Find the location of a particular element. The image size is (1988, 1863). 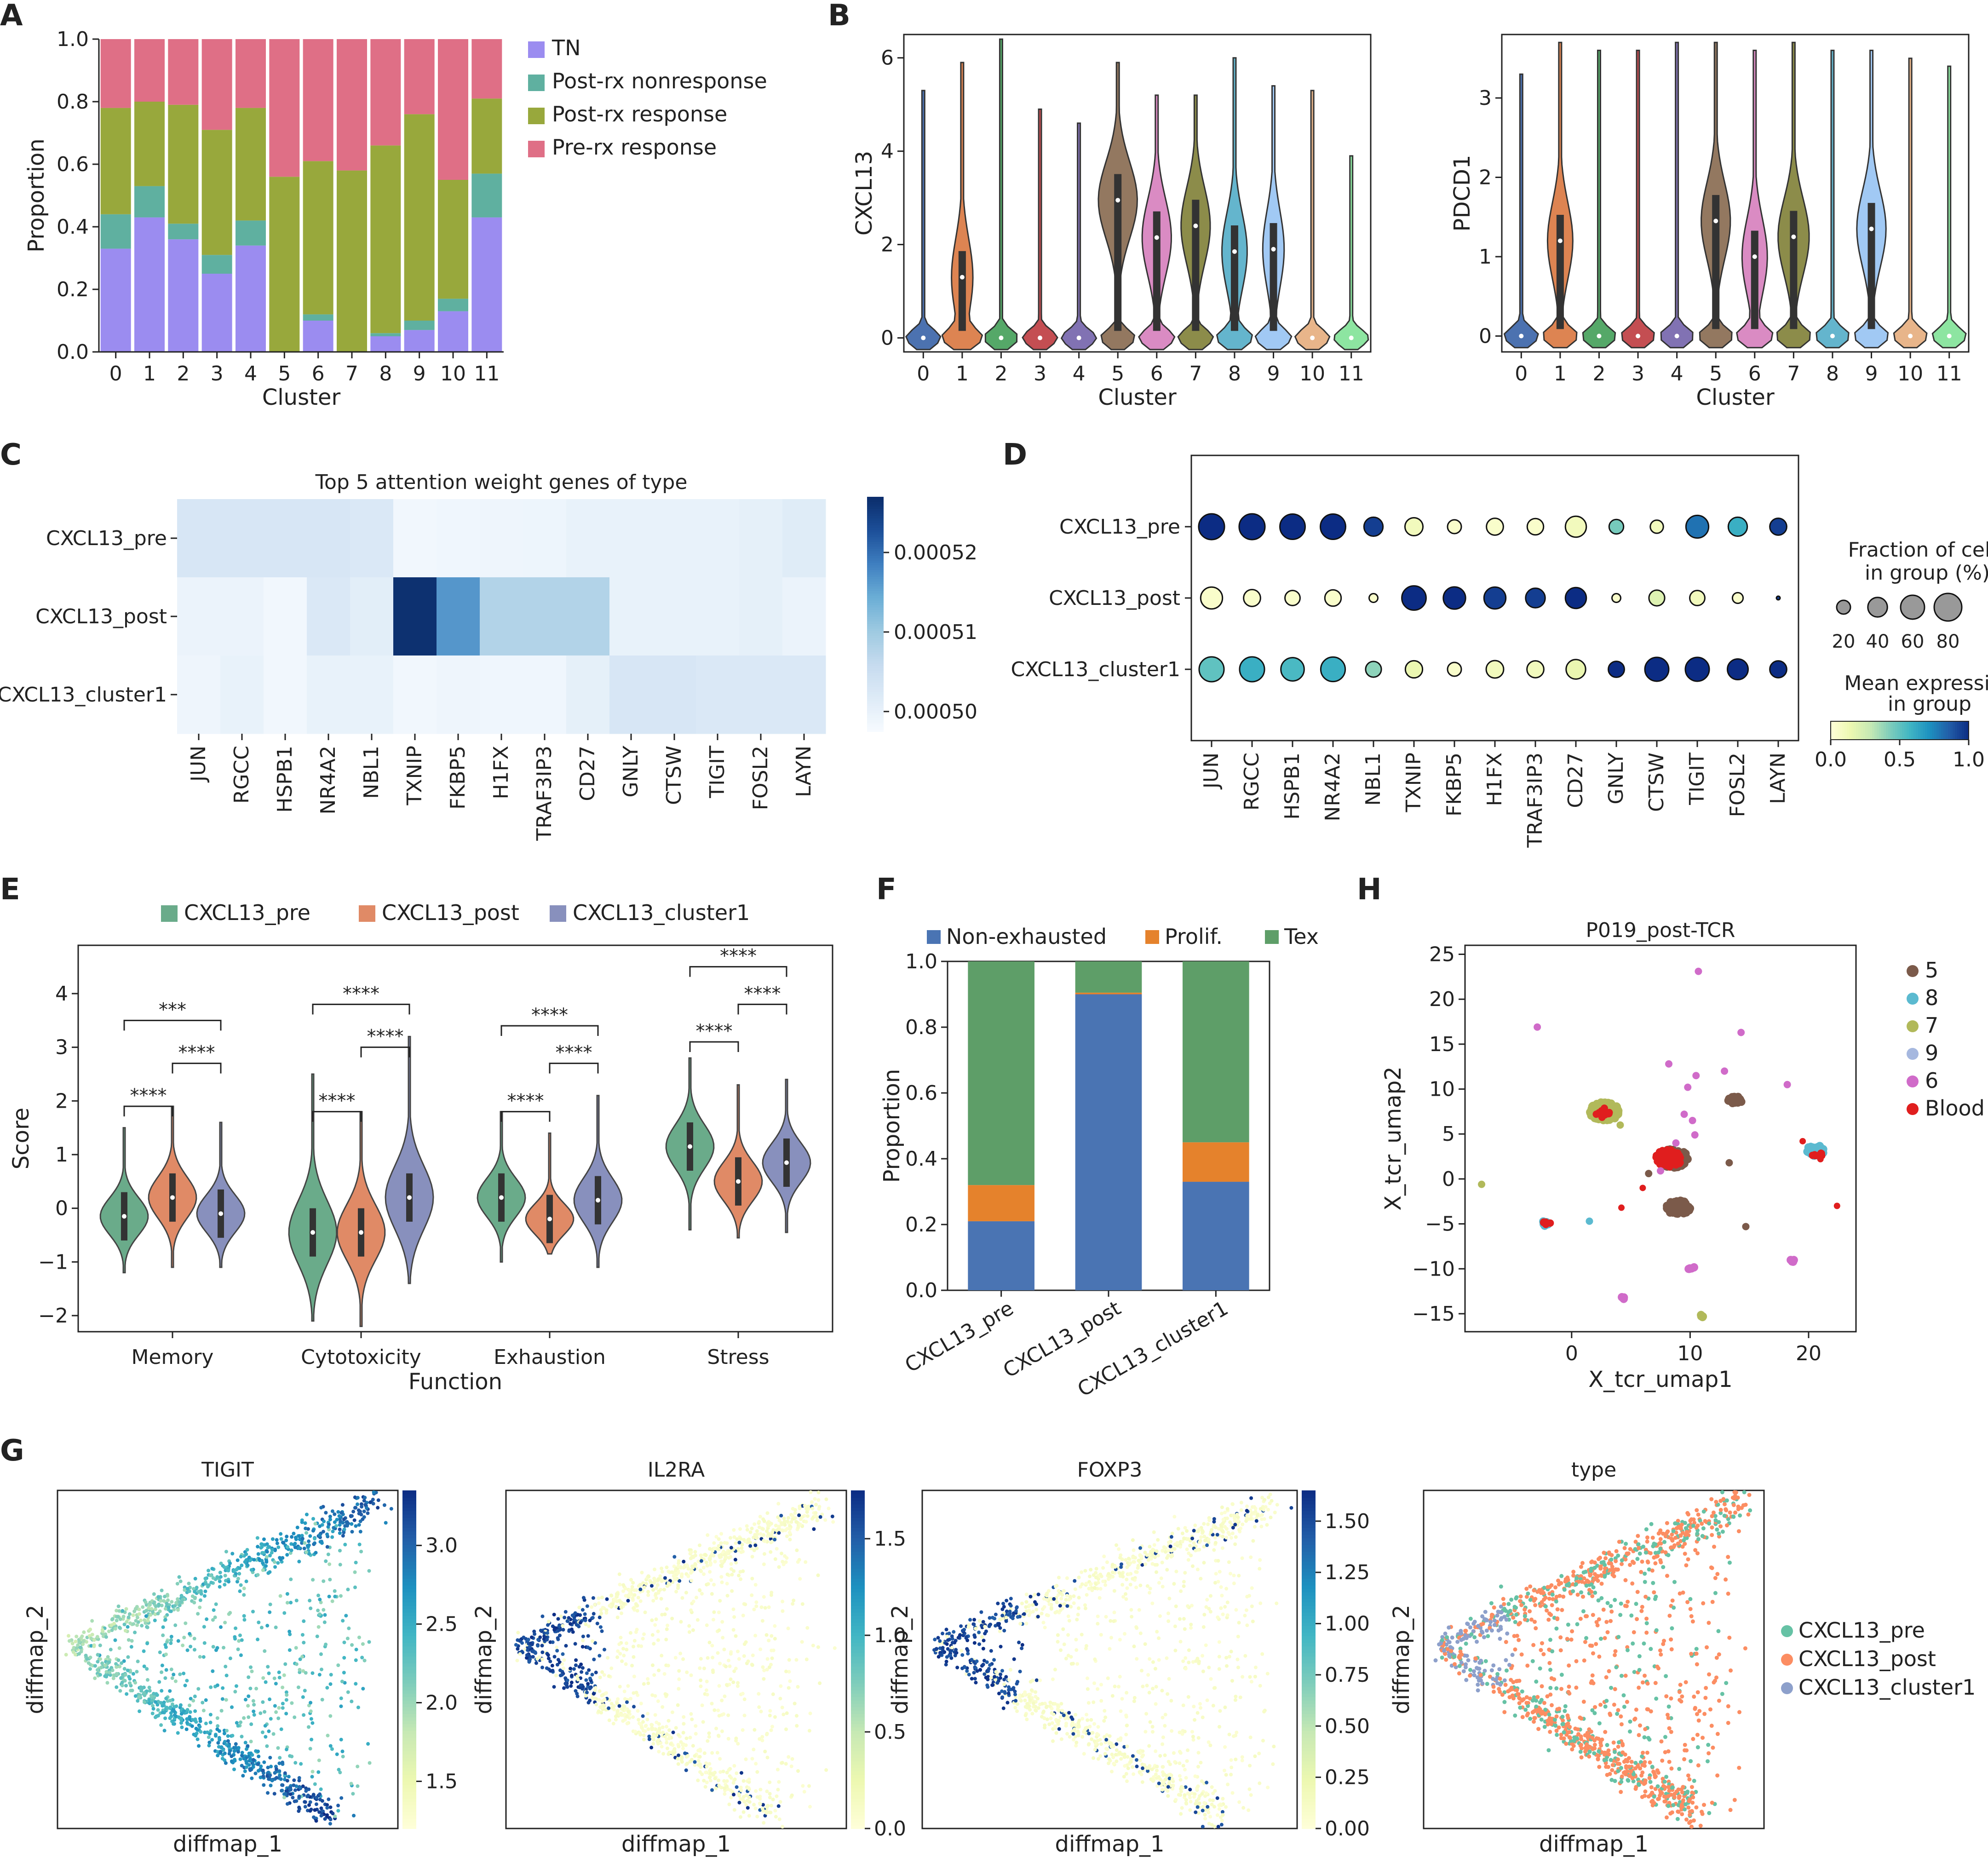

y-tick-label: 10 is located at coordinates (1442, 1089).